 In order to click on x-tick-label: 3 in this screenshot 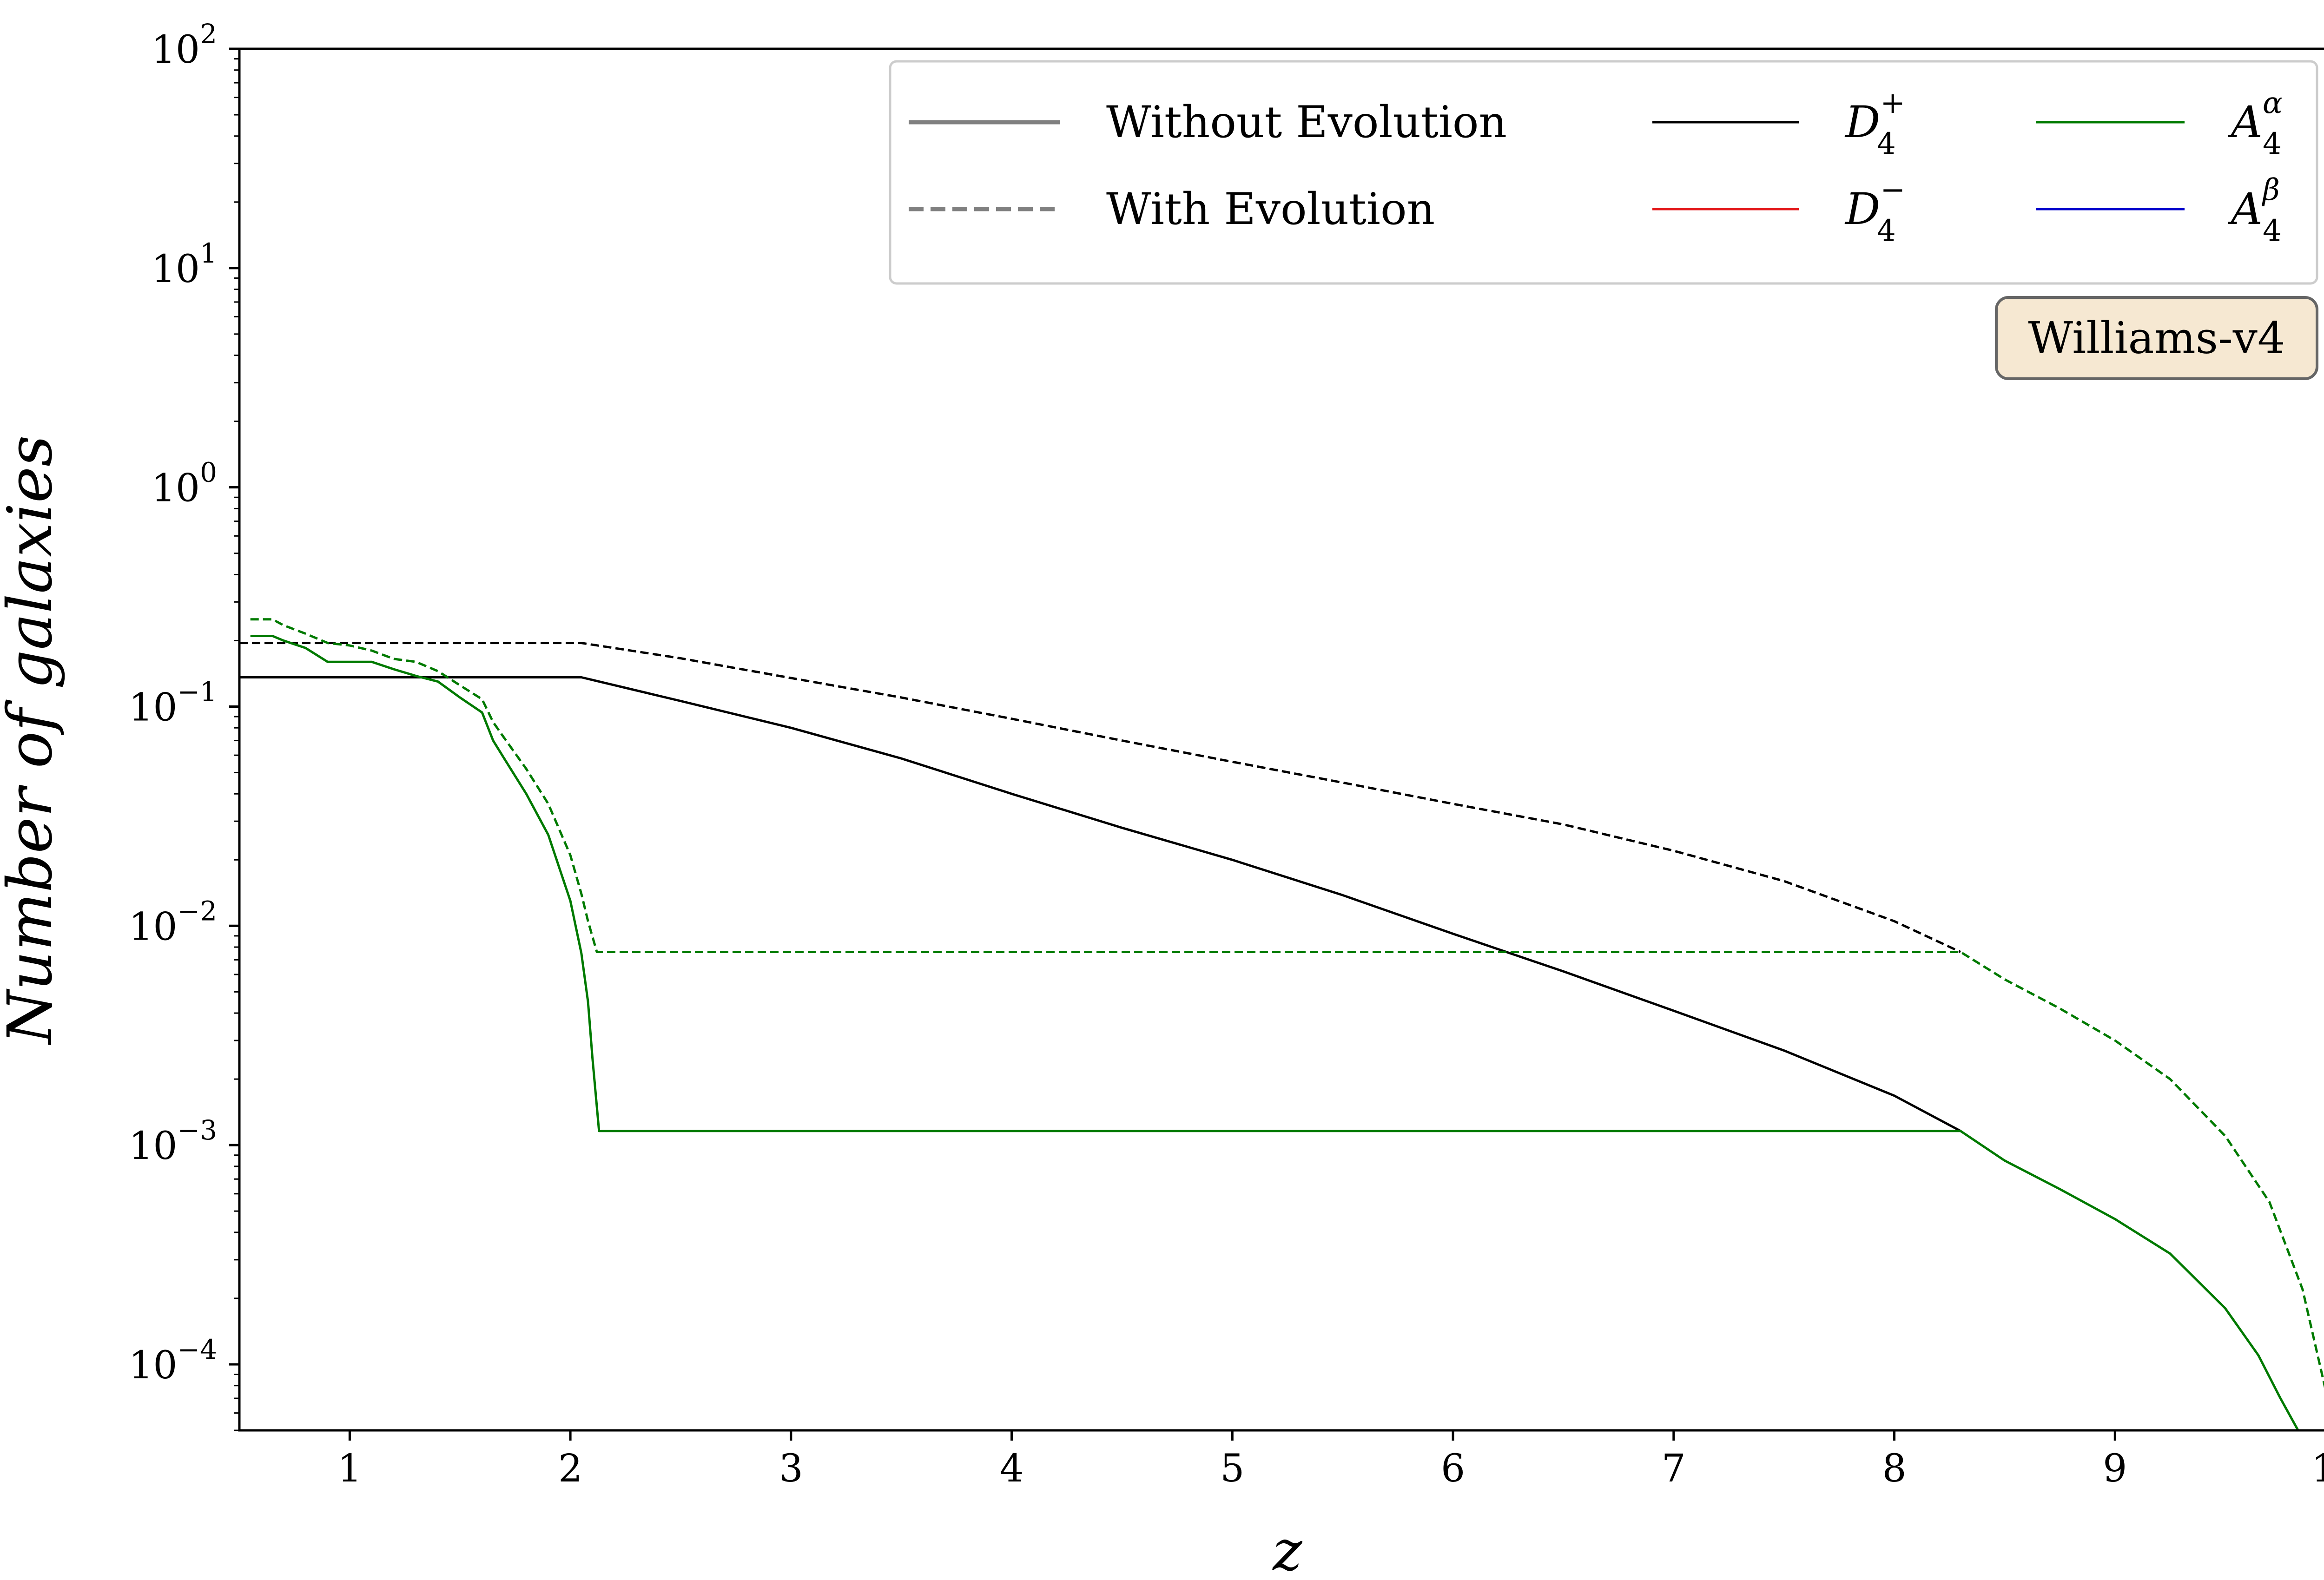, I will do `click(791, 1469)`.